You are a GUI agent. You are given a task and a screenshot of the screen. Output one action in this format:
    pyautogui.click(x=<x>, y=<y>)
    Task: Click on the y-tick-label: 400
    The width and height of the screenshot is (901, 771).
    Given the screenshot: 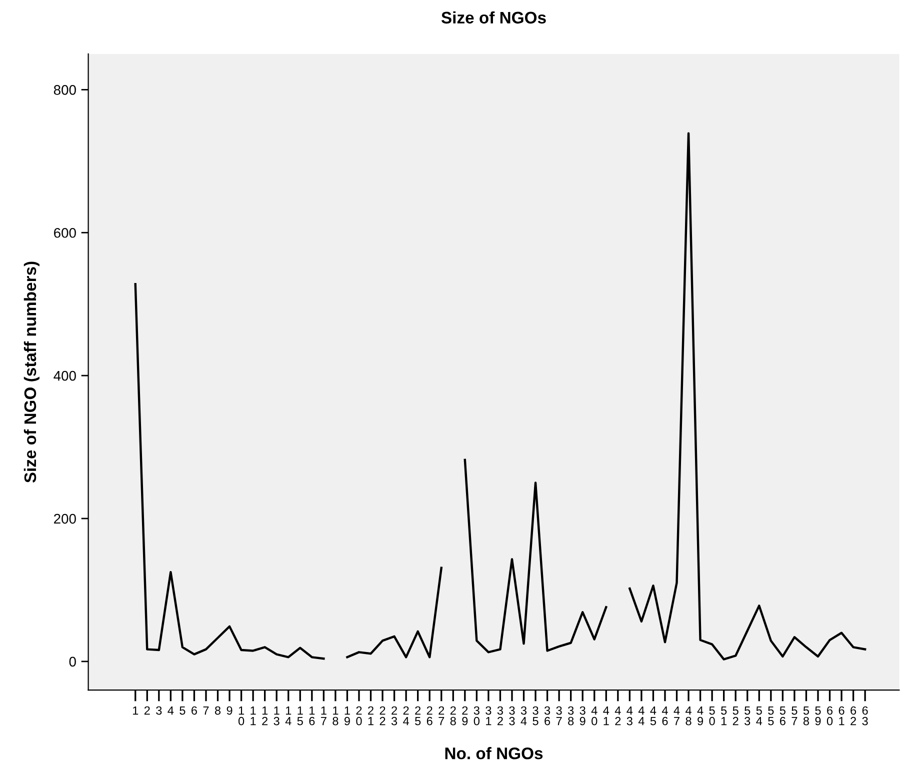 What is the action you would take?
    pyautogui.click(x=65, y=375)
    